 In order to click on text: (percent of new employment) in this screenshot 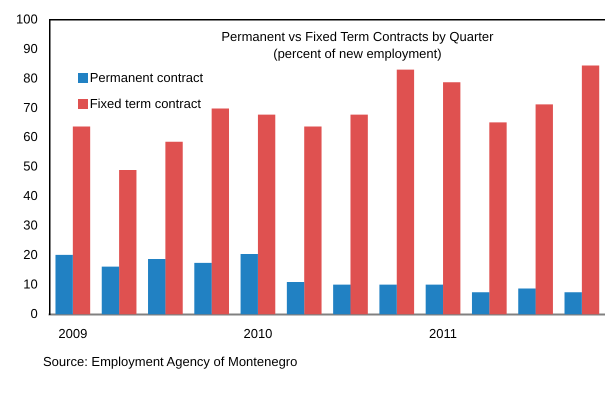, I will do `click(357, 53)`.